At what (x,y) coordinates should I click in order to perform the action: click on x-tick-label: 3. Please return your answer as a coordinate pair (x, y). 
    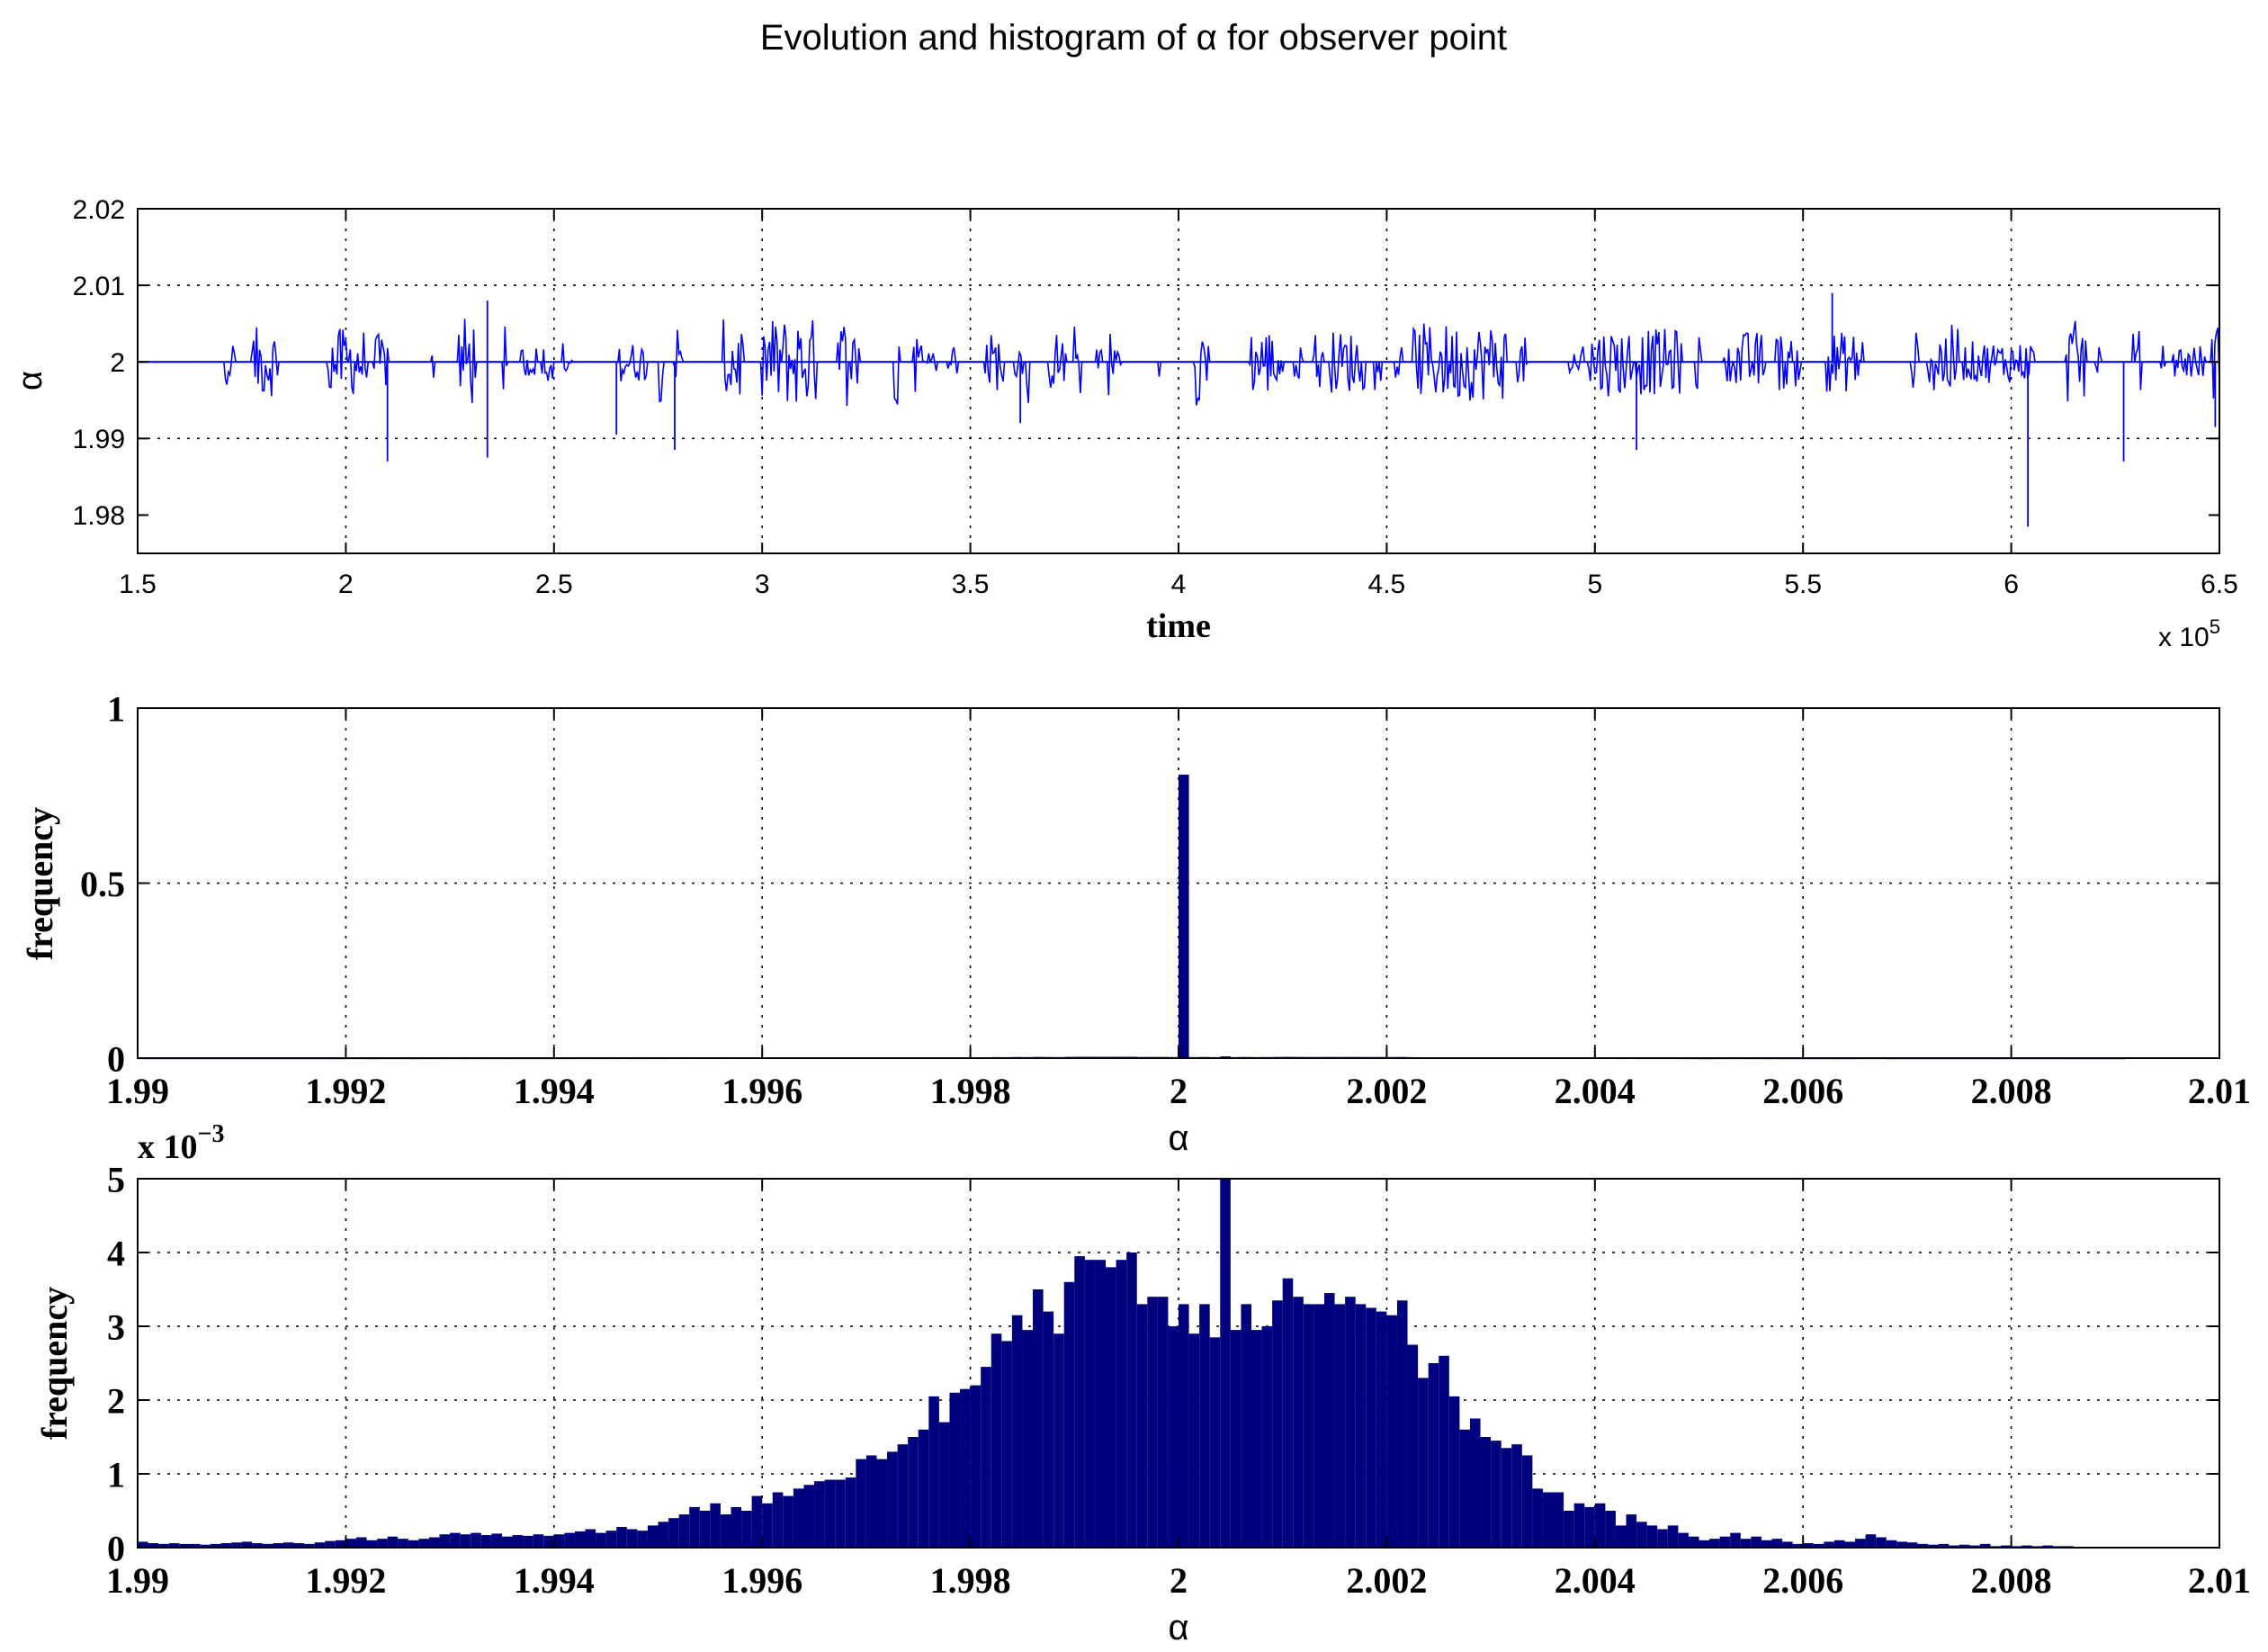
    Looking at the image, I should click on (762, 584).